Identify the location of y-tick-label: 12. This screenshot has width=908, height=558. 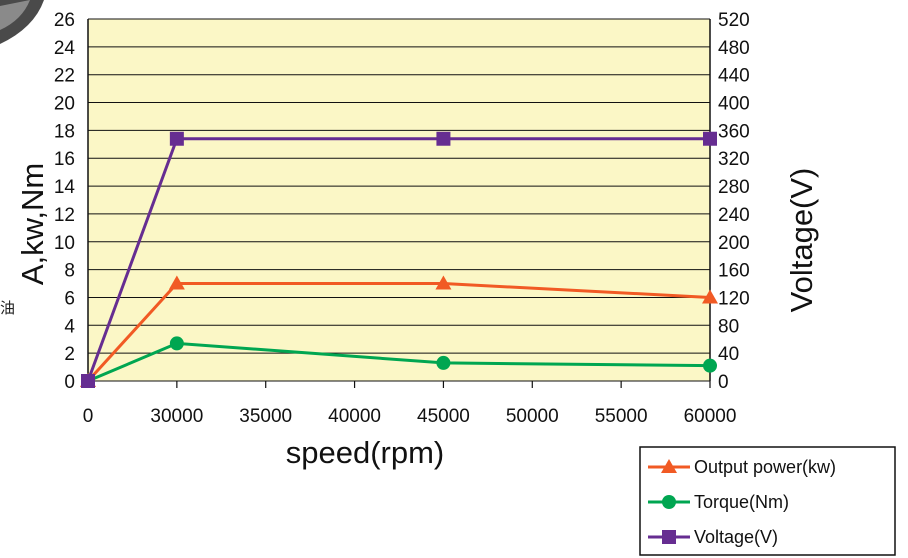
(64, 215).